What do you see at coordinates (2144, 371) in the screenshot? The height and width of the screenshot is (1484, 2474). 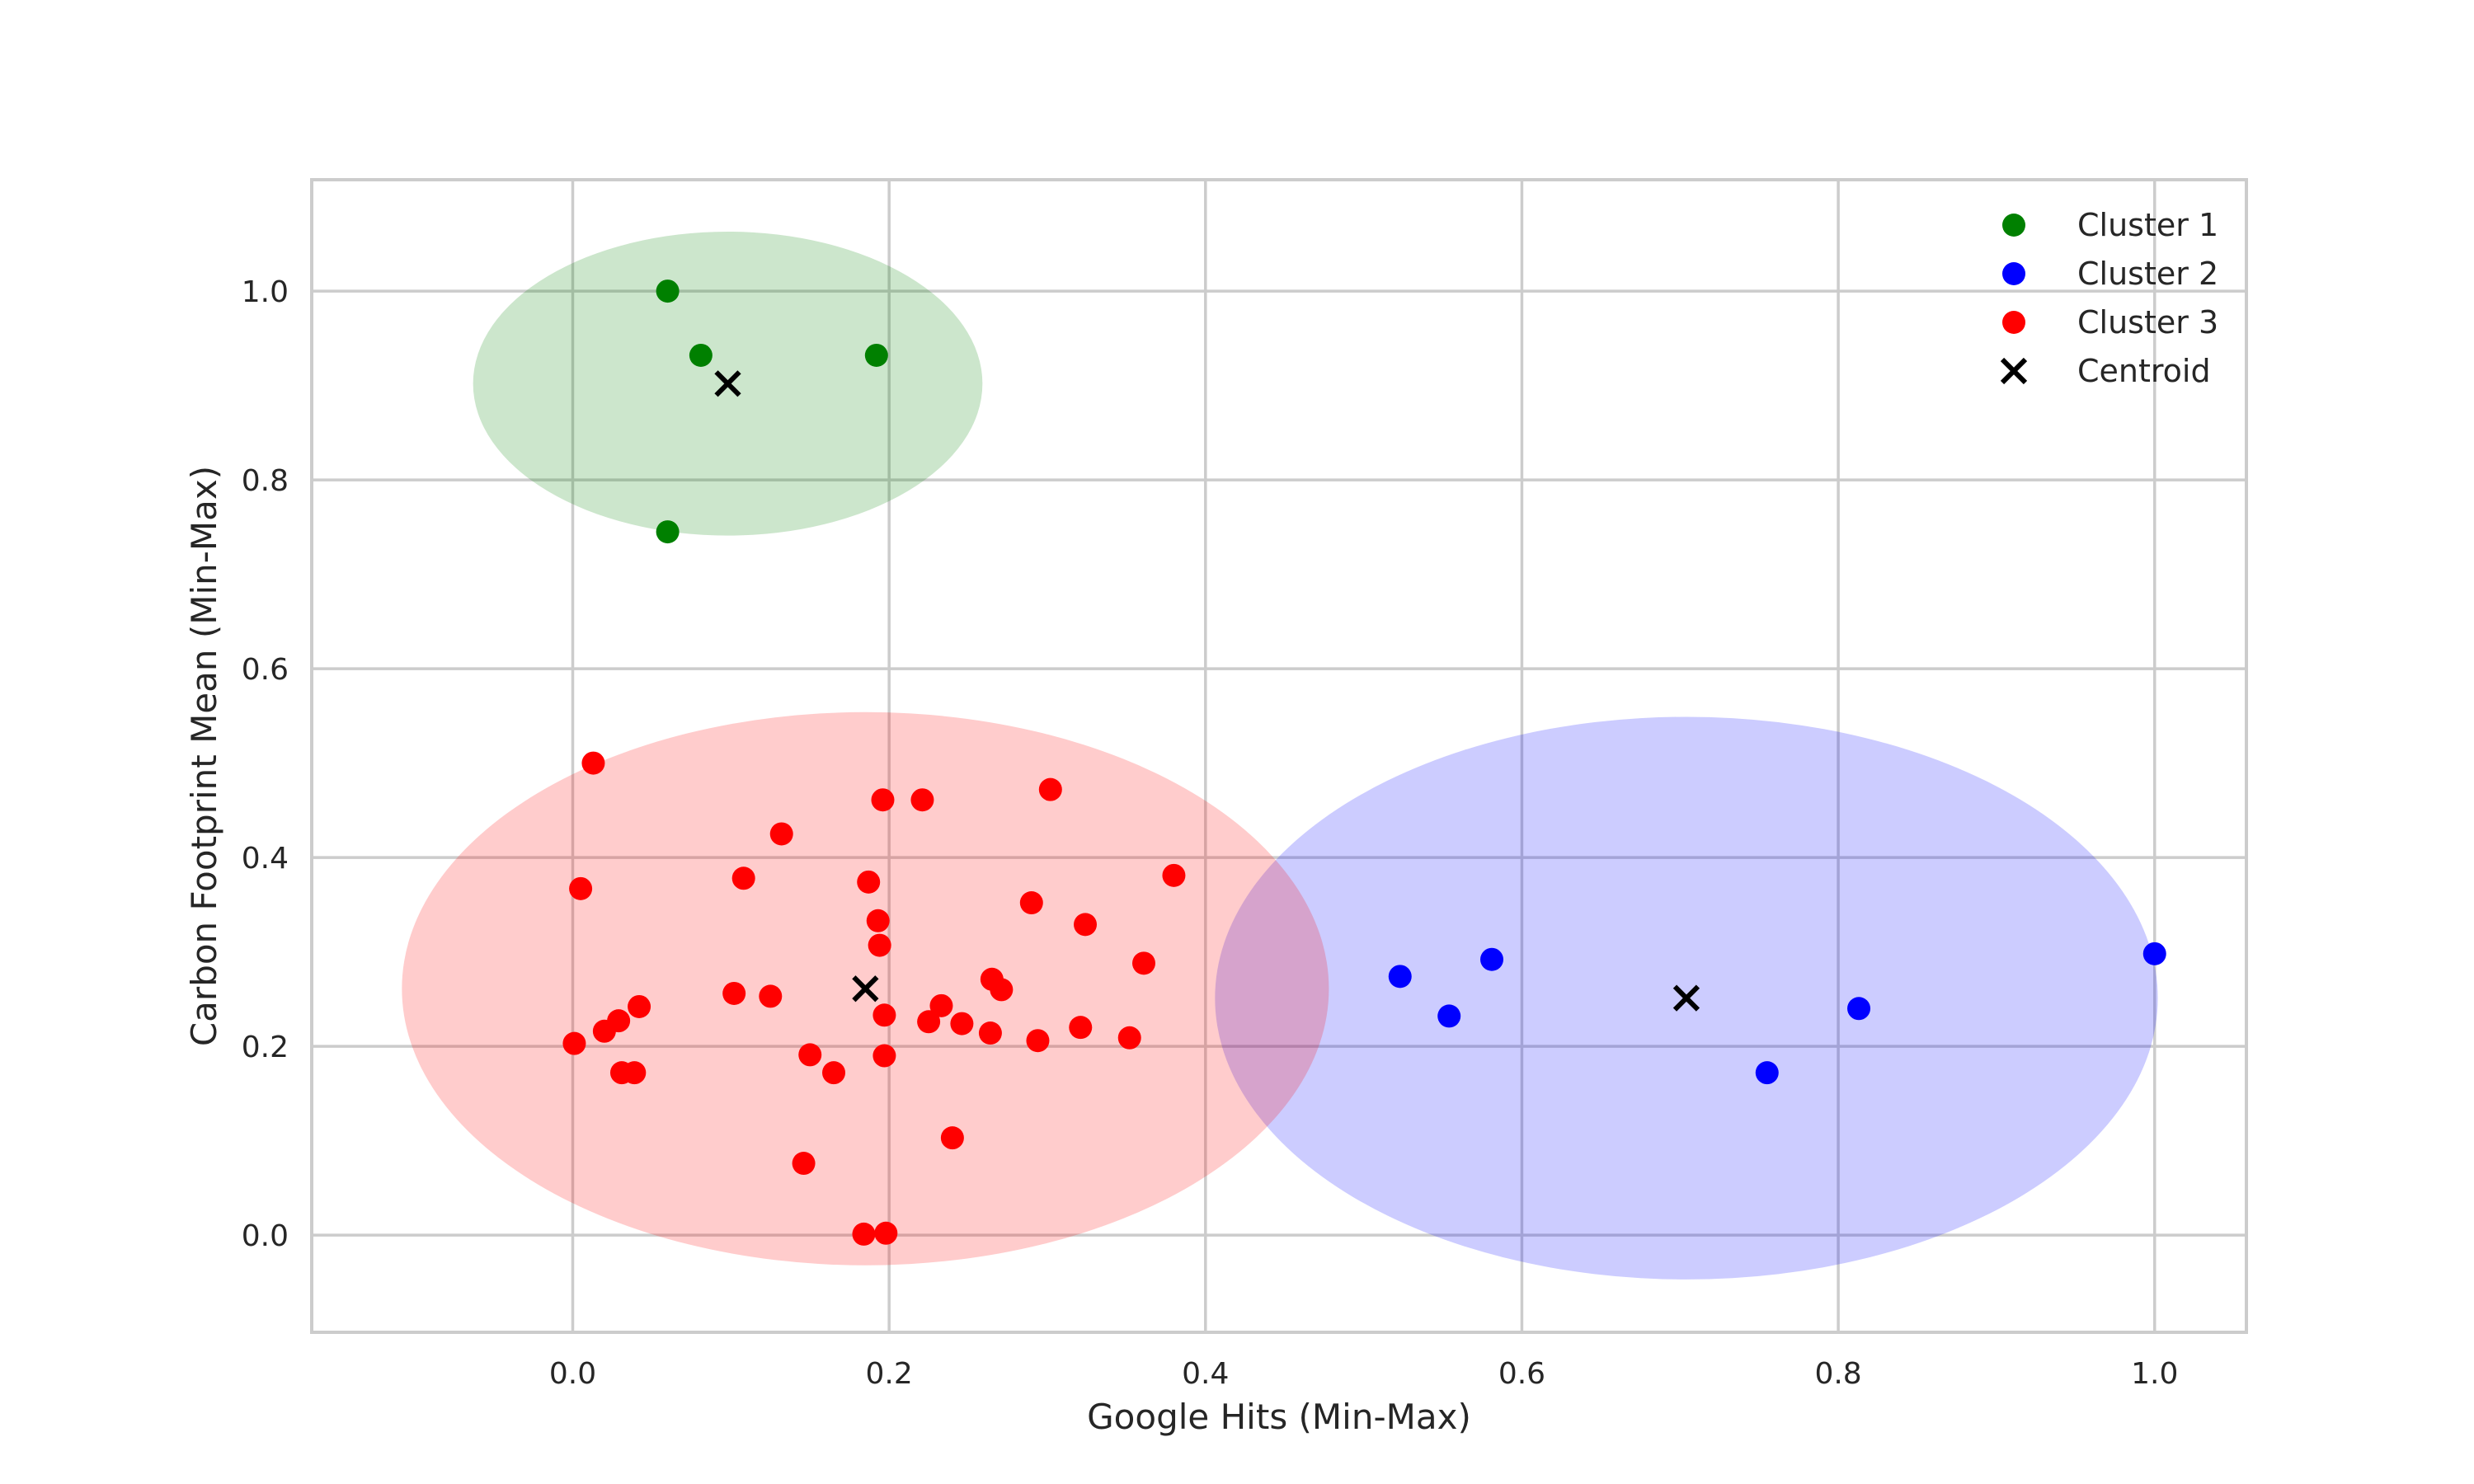 I see `legend-label: Centroid` at bounding box center [2144, 371].